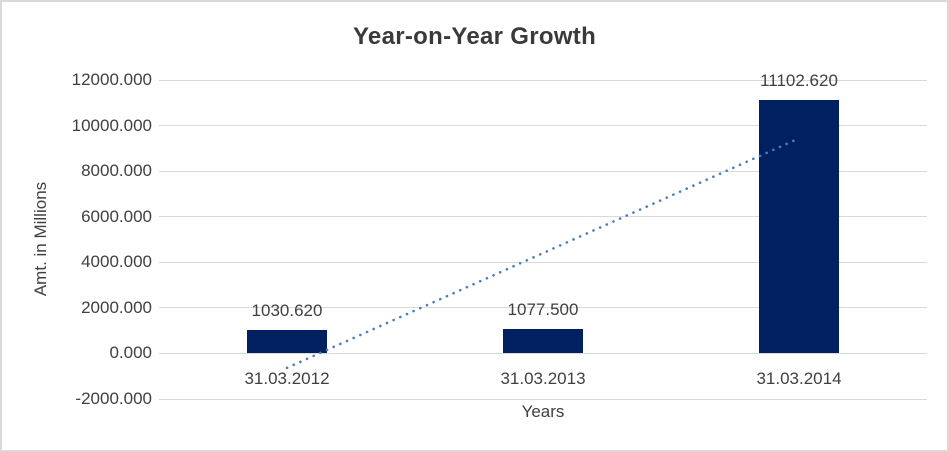 The width and height of the screenshot is (949, 452). What do you see at coordinates (113, 398) in the screenshot?
I see `y-tick-label: -2000.000` at bounding box center [113, 398].